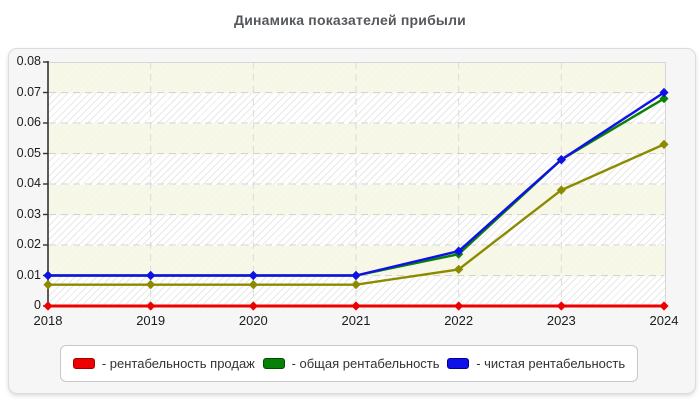  I want to click on y-tick-label: 0.05, so click(28, 152).